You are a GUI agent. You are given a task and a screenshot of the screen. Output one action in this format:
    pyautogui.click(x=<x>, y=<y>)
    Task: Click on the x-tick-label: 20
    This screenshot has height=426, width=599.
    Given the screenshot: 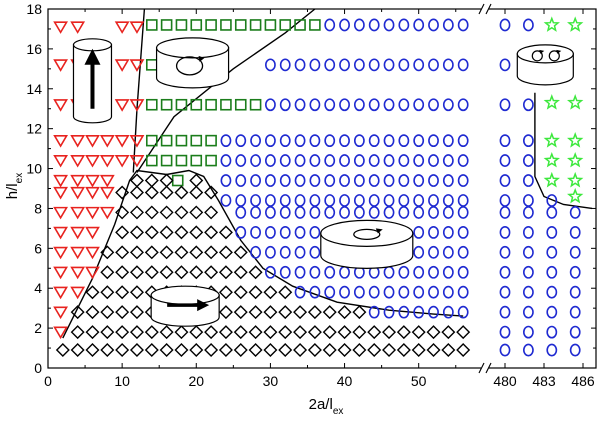 What is the action you would take?
    pyautogui.click(x=196, y=381)
    